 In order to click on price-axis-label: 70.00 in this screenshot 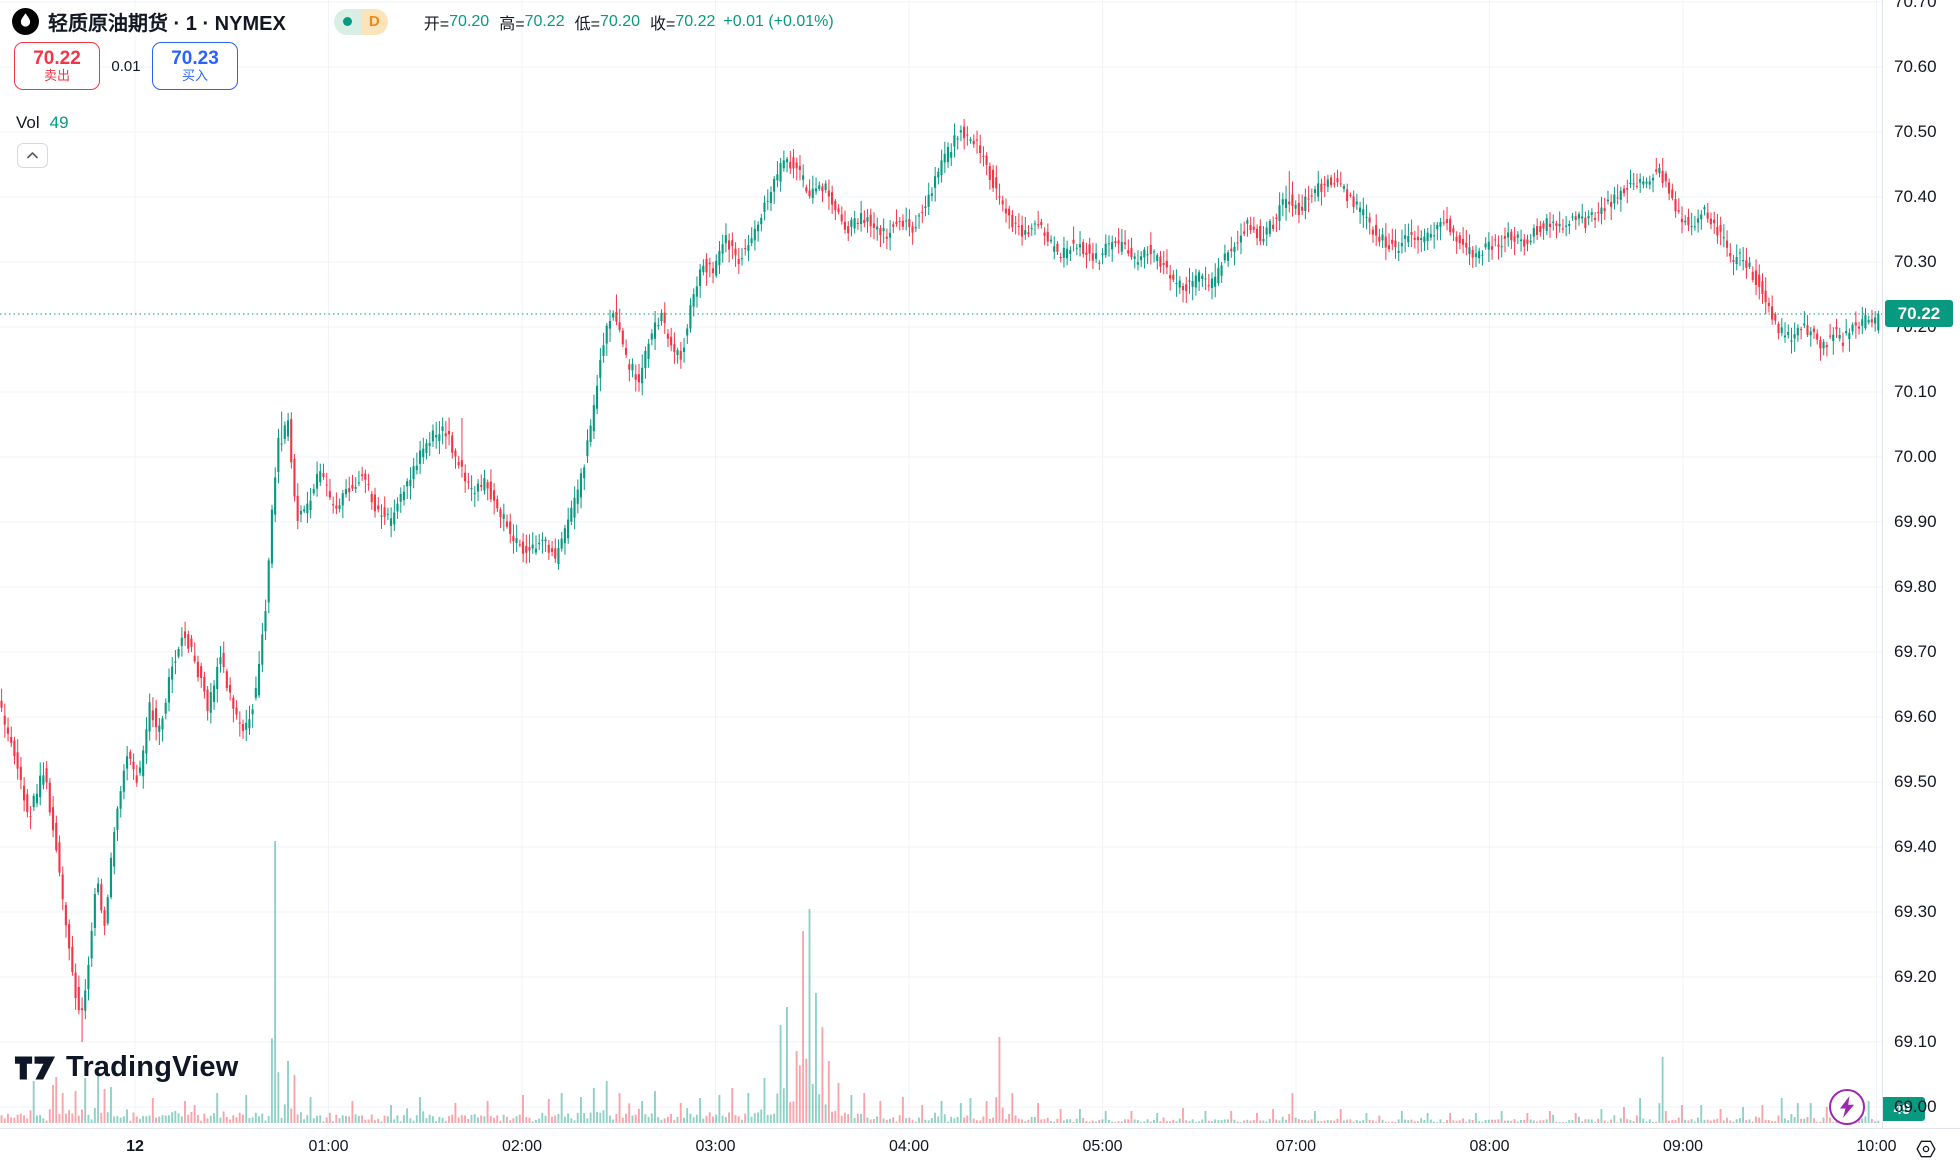, I will do `click(1915, 456)`.